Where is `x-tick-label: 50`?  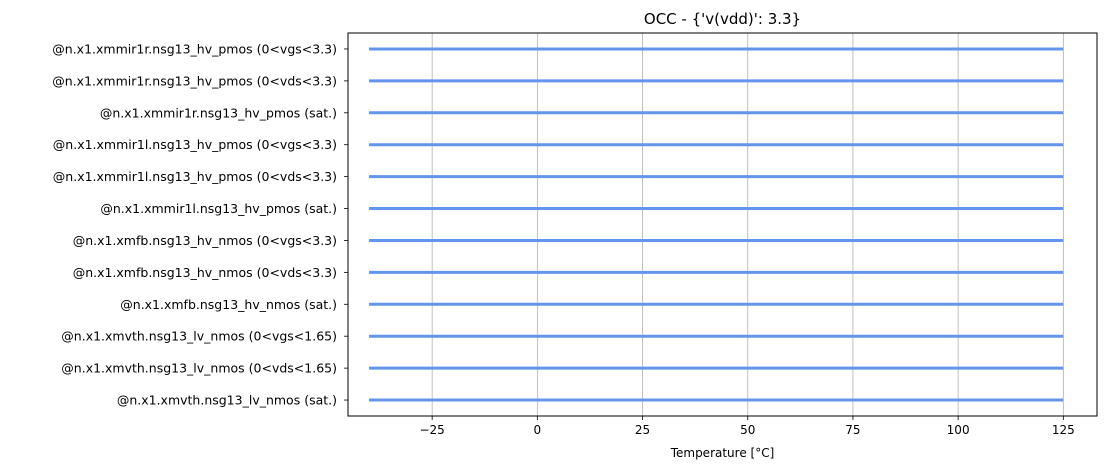
x-tick-label: 50 is located at coordinates (747, 430).